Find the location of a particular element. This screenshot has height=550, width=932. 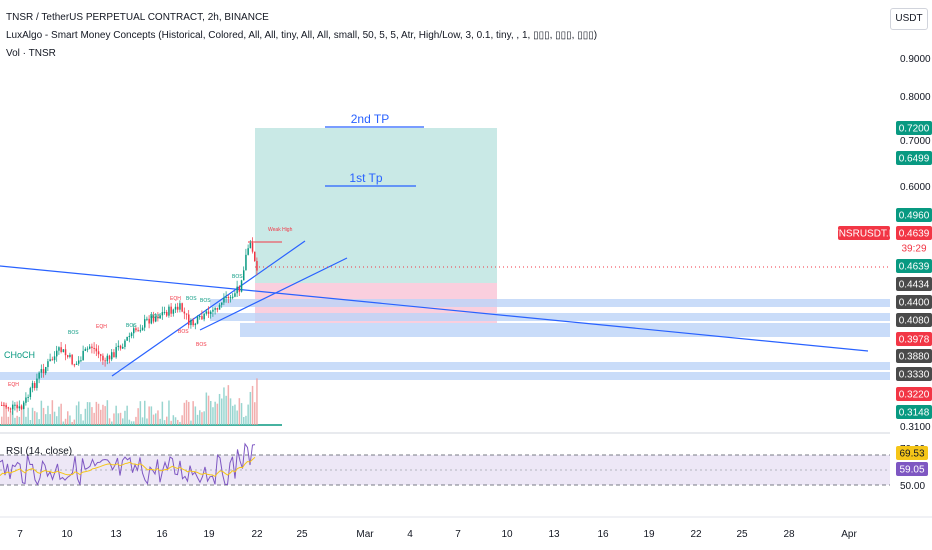

price-label: 0.3330 is located at coordinates (914, 374).